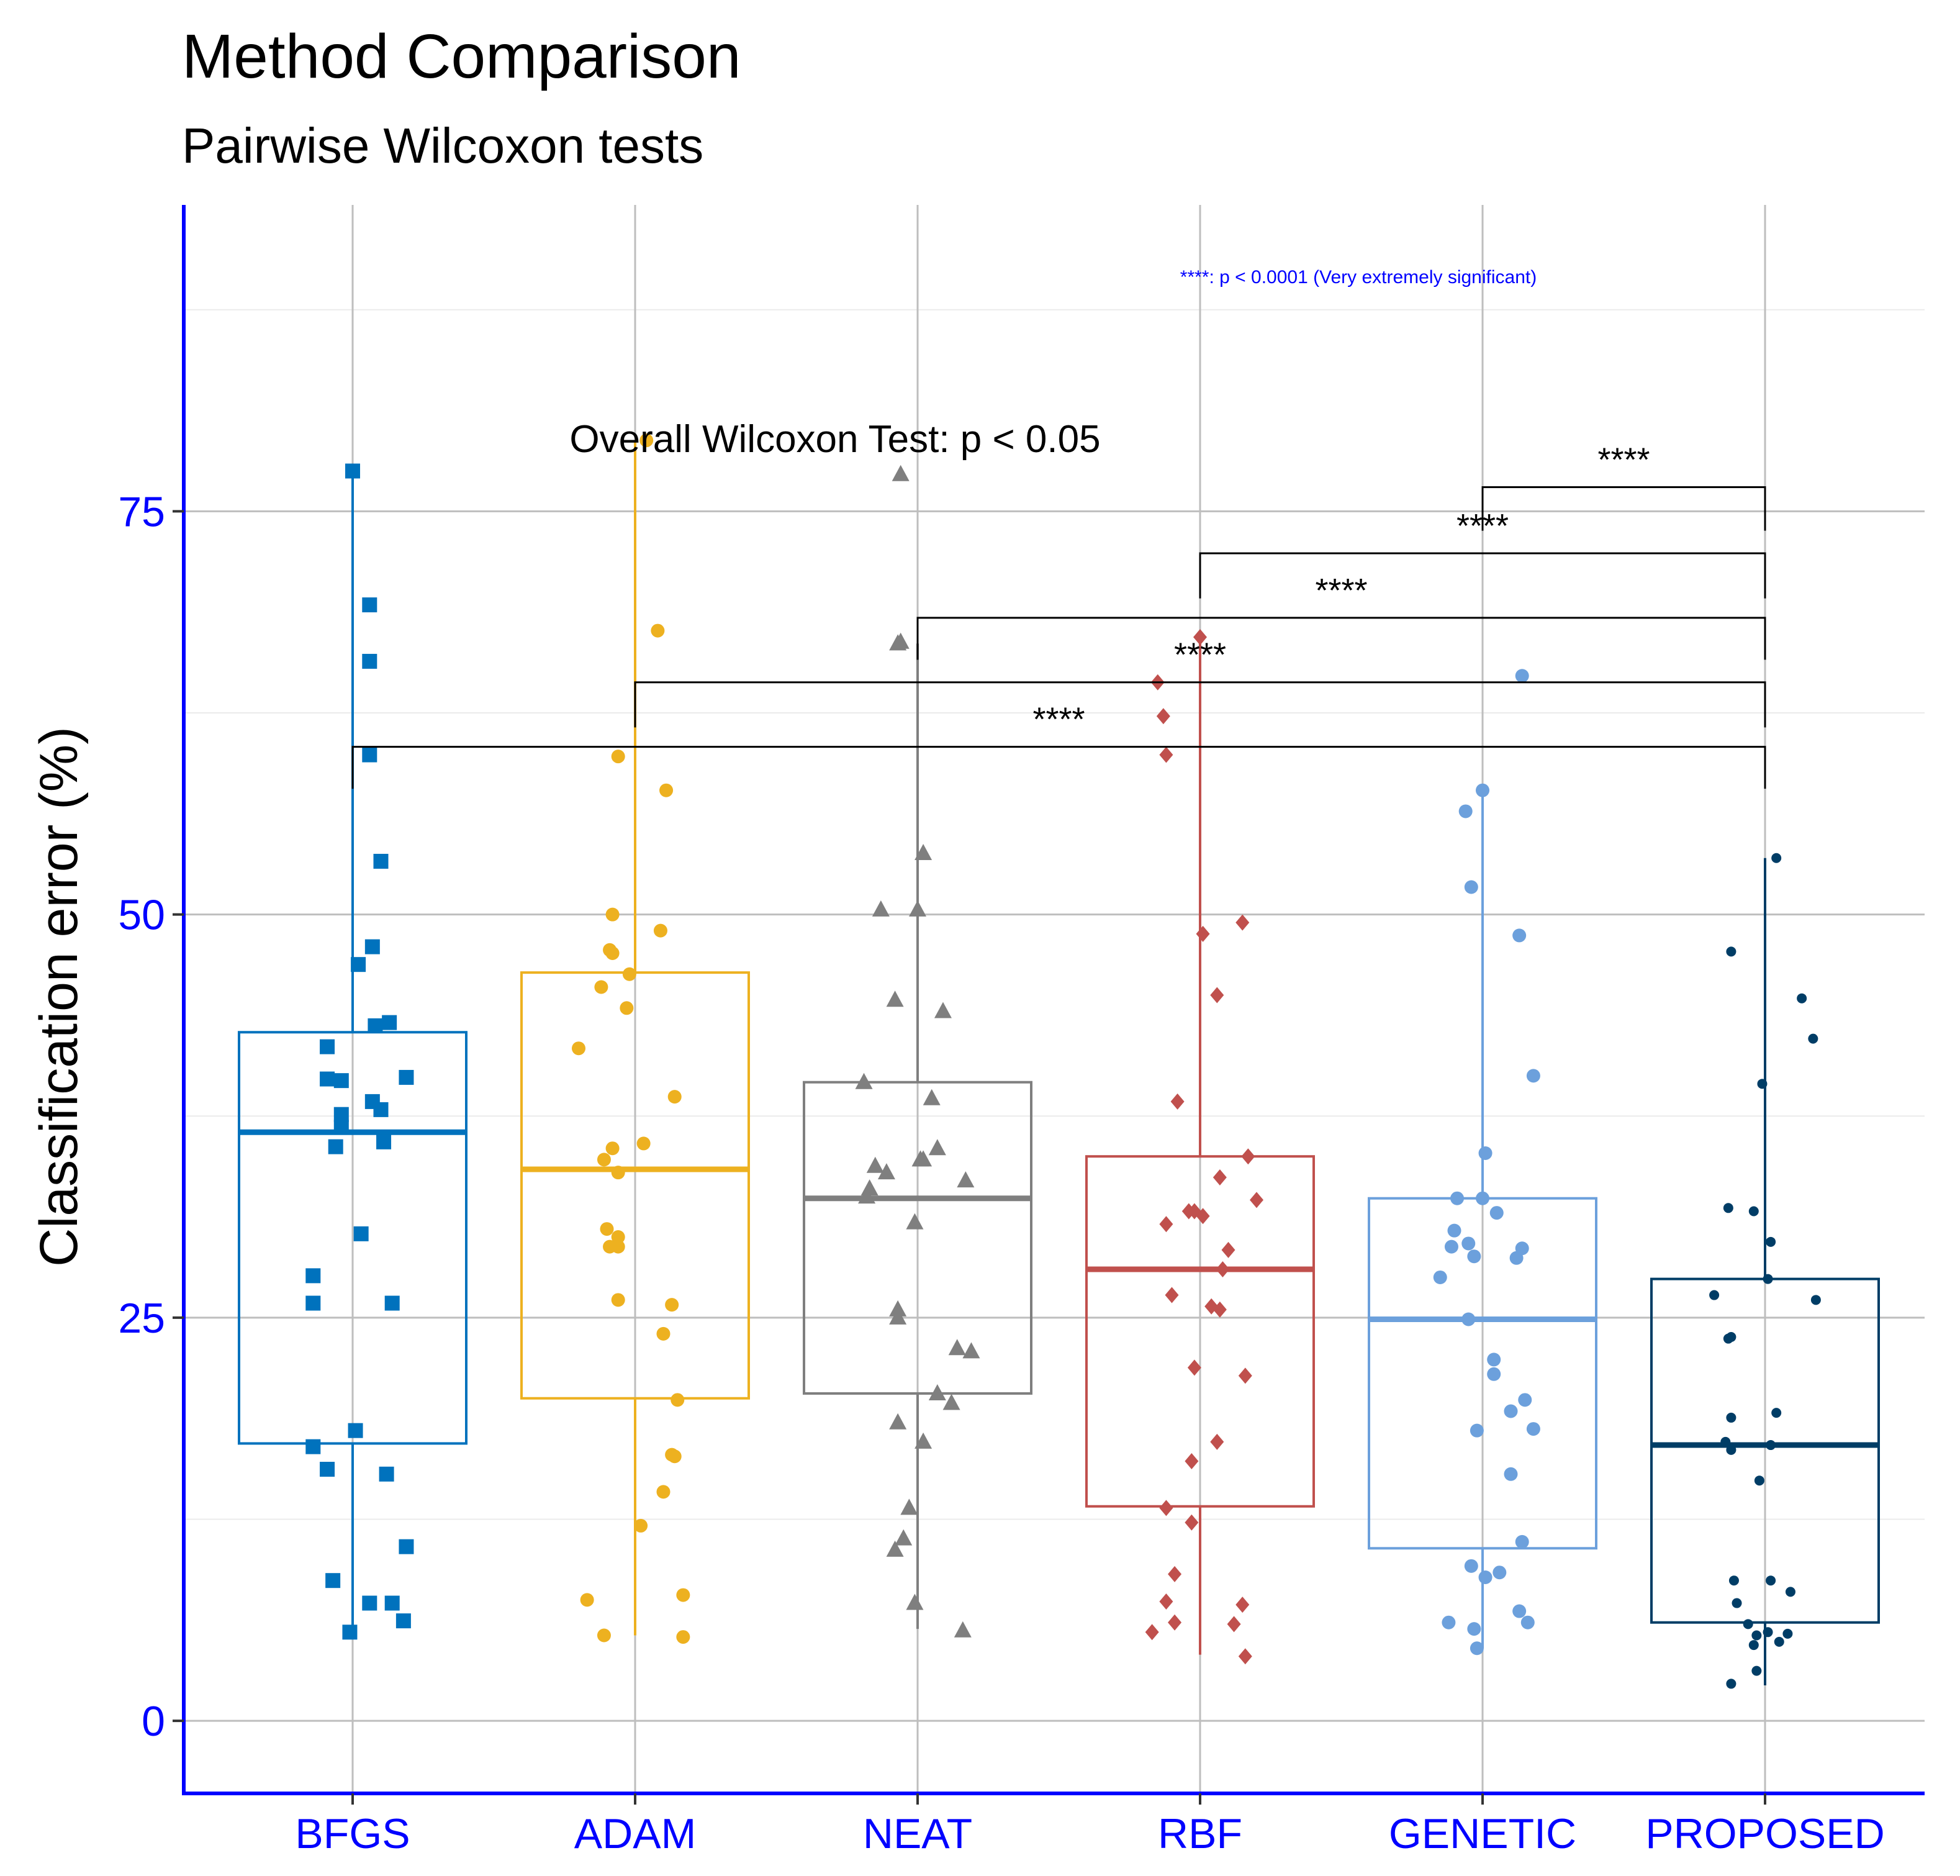 This screenshot has width=1960, height=1876. Describe the element at coordinates (1623, 459) in the screenshot. I see `significance-stars: ****` at that location.